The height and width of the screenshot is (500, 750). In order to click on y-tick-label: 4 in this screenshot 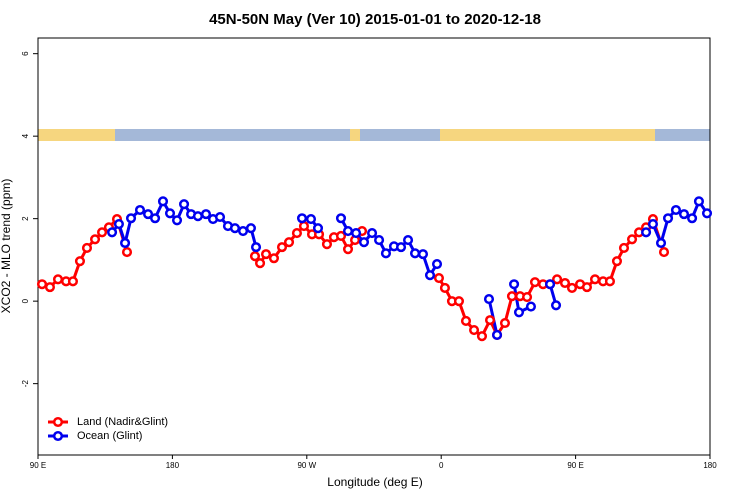, I will do `click(25, 135)`.